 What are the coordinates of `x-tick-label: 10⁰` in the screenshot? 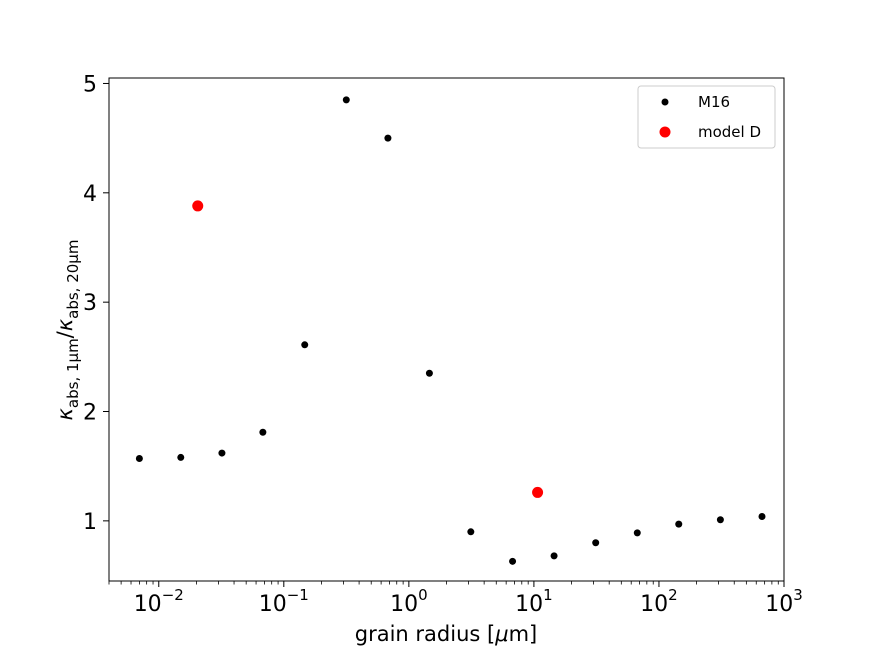 It's located at (409, 601).